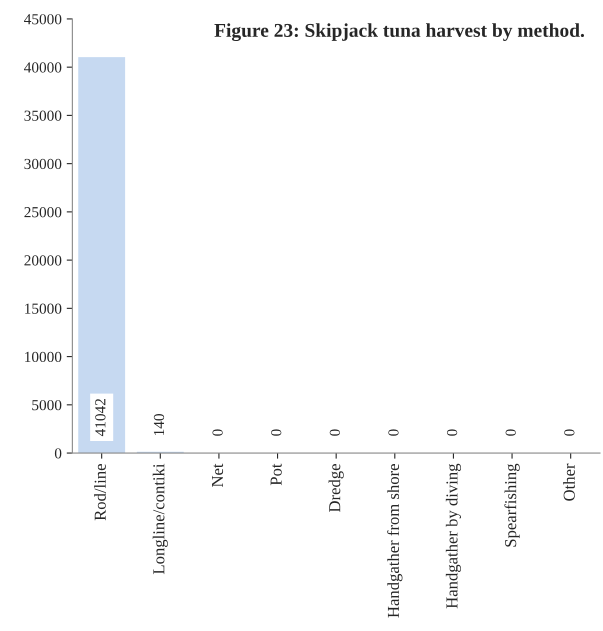 The height and width of the screenshot is (631, 603). I want to click on x-tick-label: Longline/contiki, so click(160, 519).